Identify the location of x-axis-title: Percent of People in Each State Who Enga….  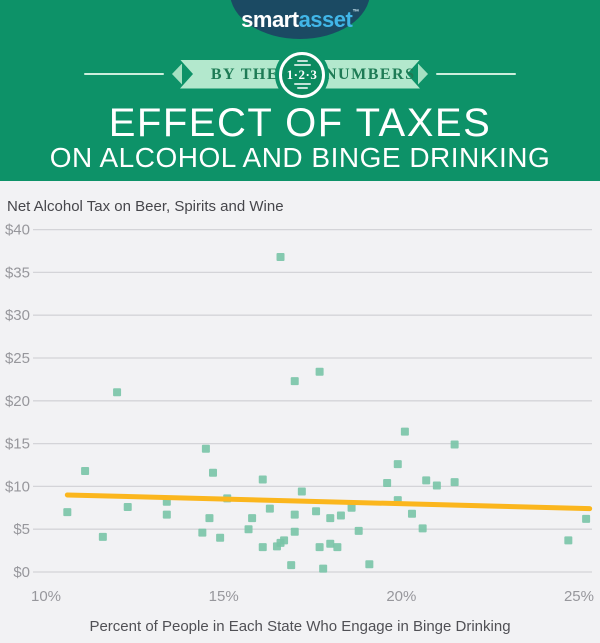
(299, 626).